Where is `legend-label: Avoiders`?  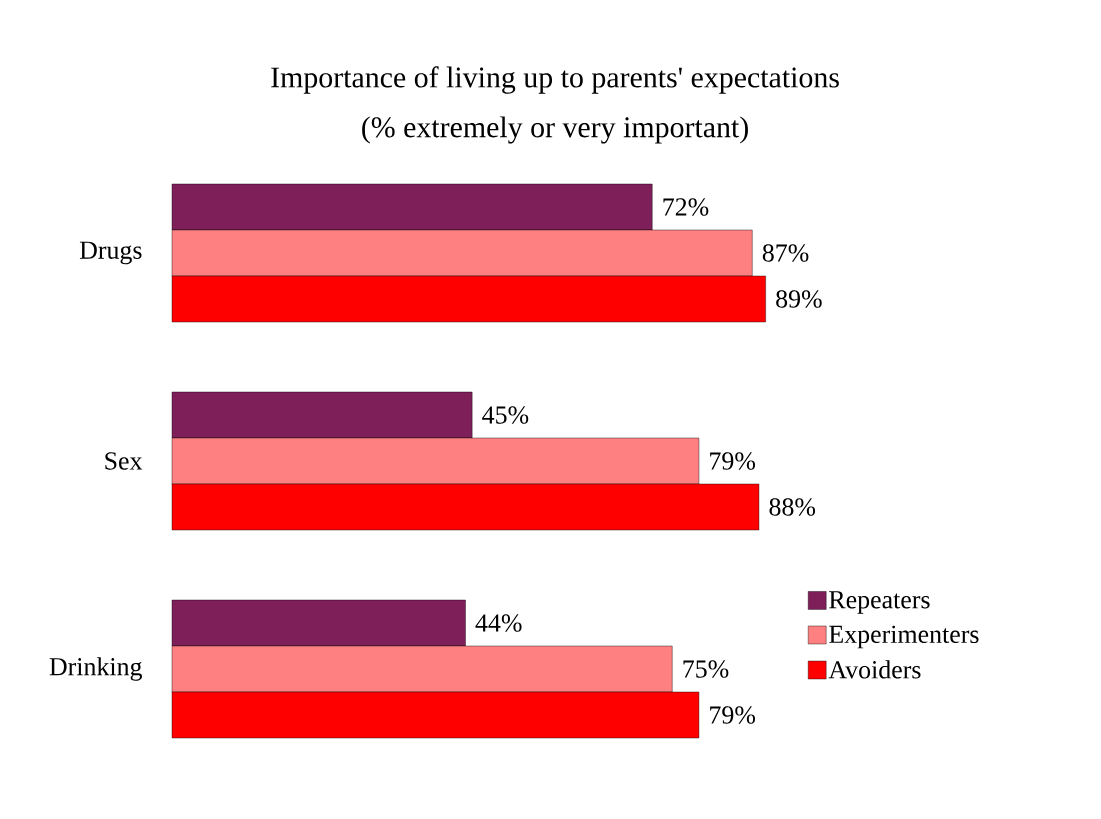
legend-label: Avoiders is located at coordinates (874, 669).